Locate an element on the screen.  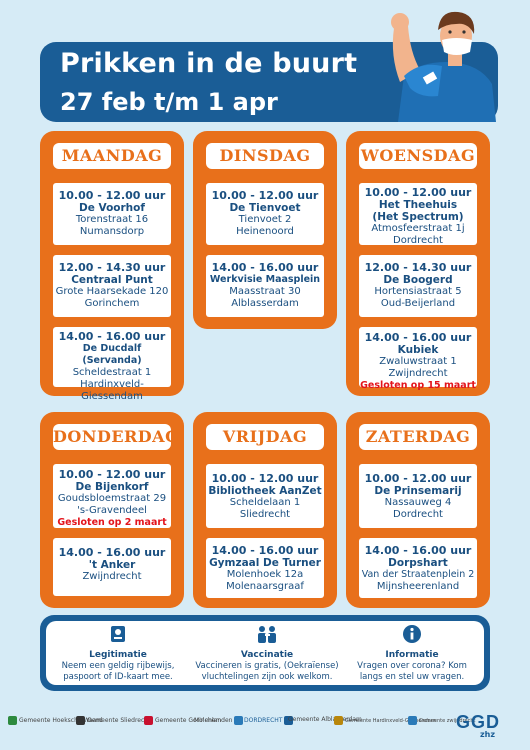
slot-town: Numansdorp is located at coordinates (112, 231).